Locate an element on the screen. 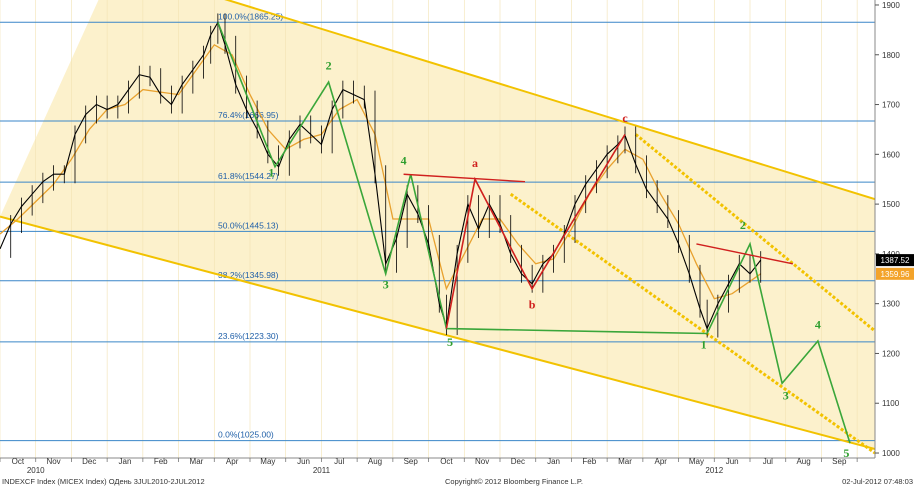  fib-level-label: 38.2%(1345.98) is located at coordinates (248, 275).